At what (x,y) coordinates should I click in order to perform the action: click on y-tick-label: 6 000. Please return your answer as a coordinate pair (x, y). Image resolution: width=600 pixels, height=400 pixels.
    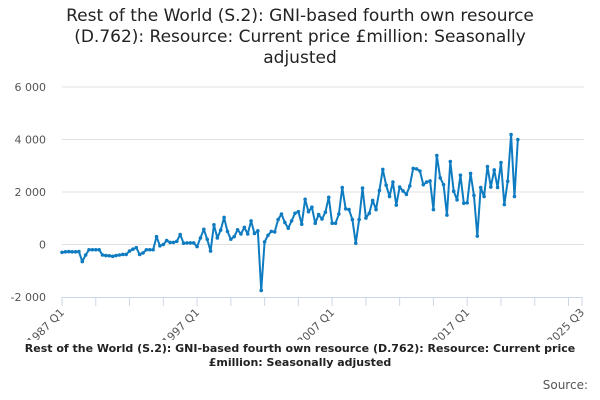
    Looking at the image, I should click on (31, 87).